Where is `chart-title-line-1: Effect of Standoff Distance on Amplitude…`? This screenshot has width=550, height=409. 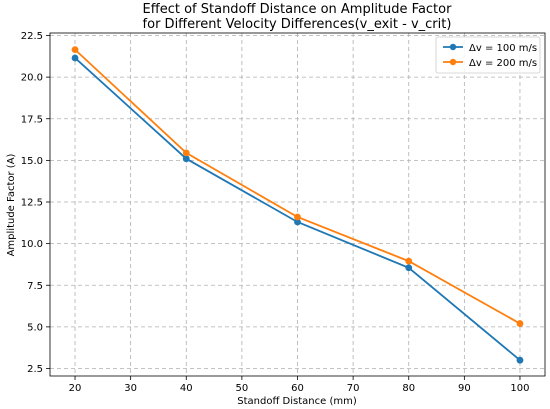 chart-title-line-1: Effect of Standoff Distance on Amplitude… is located at coordinates (298, 9).